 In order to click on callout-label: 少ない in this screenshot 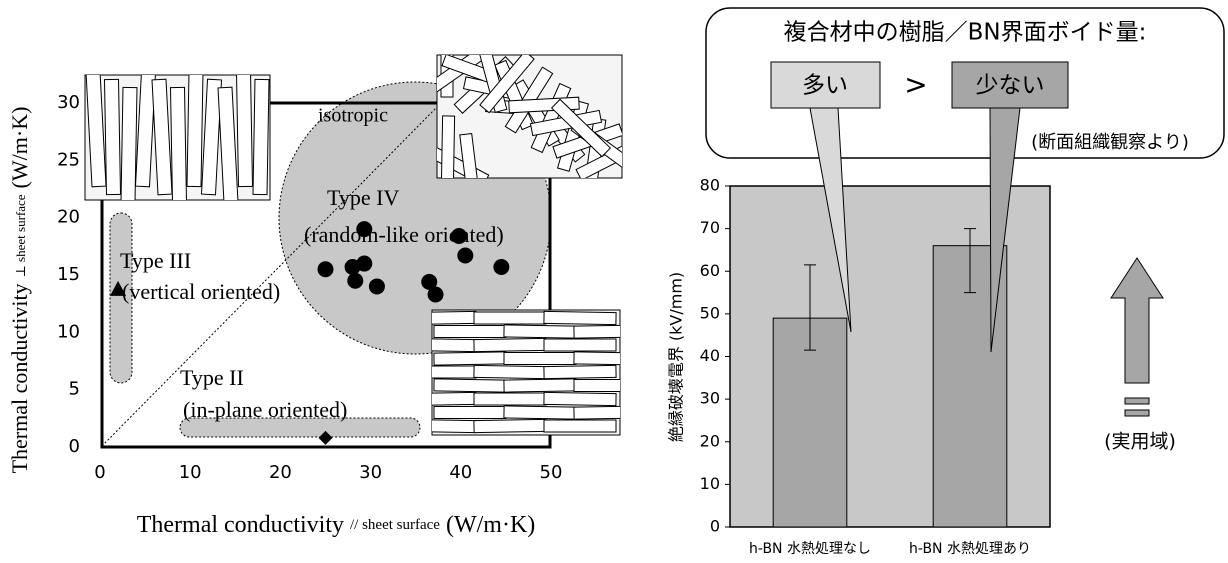, I will do `click(1010, 86)`.